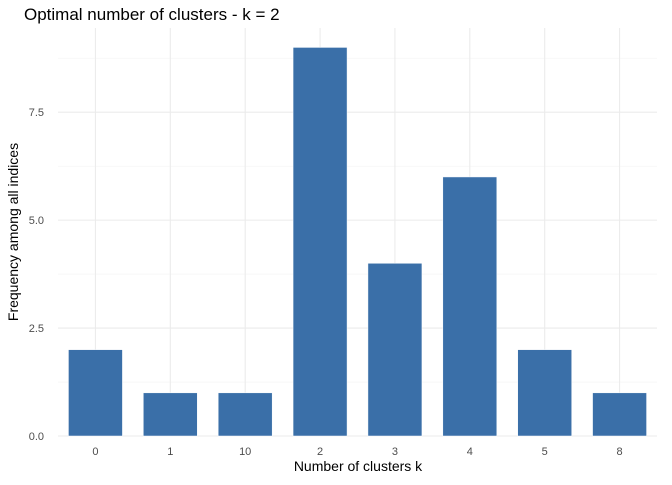 This screenshot has height=485, width=672. I want to click on x-tick-label: 10, so click(245, 452).